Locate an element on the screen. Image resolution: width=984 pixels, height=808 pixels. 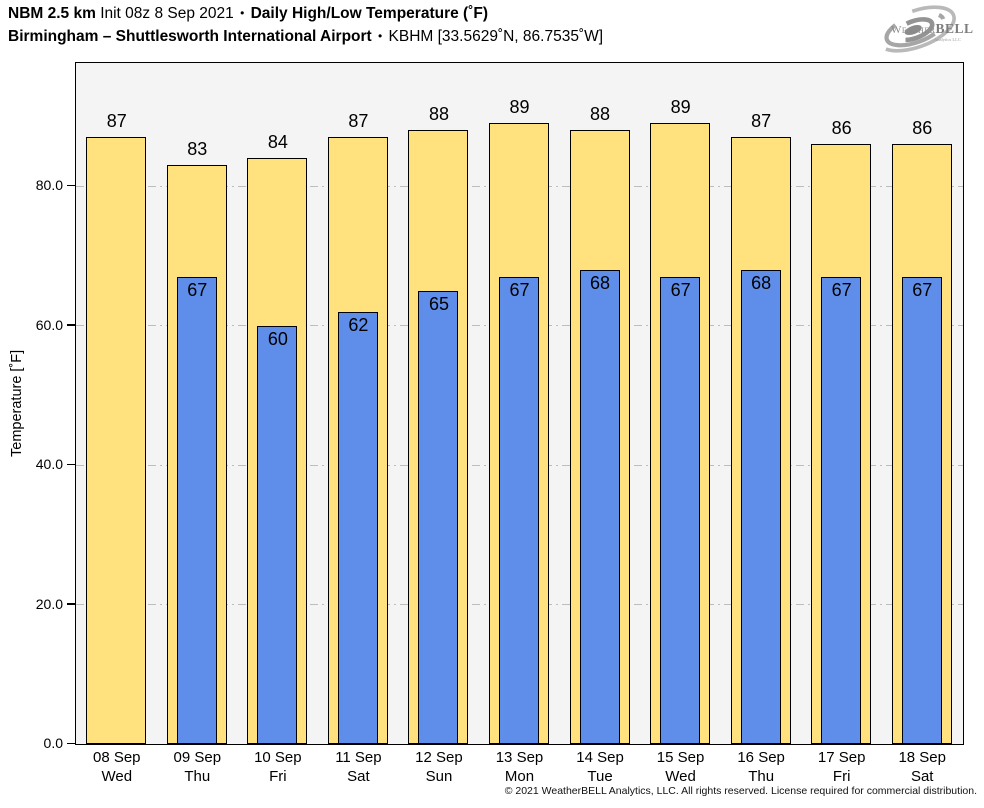
y-tick-label: 40.0 is located at coordinates (49, 464).